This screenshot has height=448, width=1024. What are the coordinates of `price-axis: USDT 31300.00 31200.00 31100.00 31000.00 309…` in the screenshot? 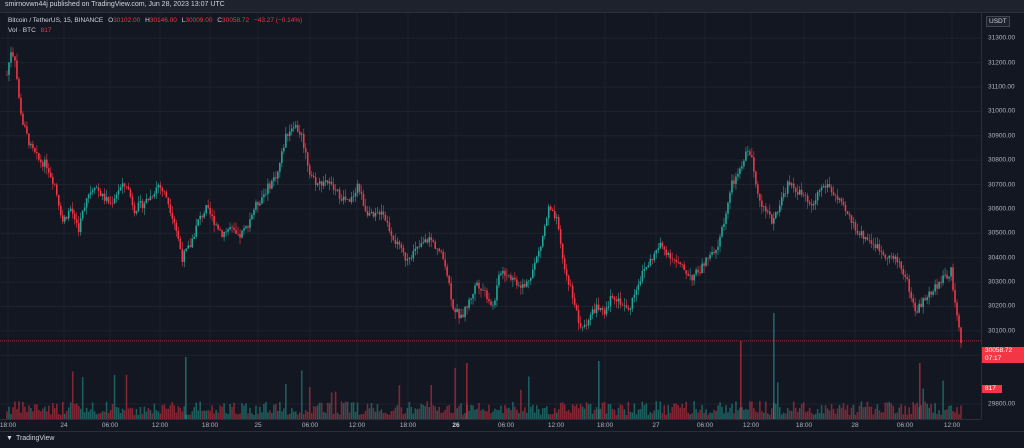 It's located at (1002, 216).